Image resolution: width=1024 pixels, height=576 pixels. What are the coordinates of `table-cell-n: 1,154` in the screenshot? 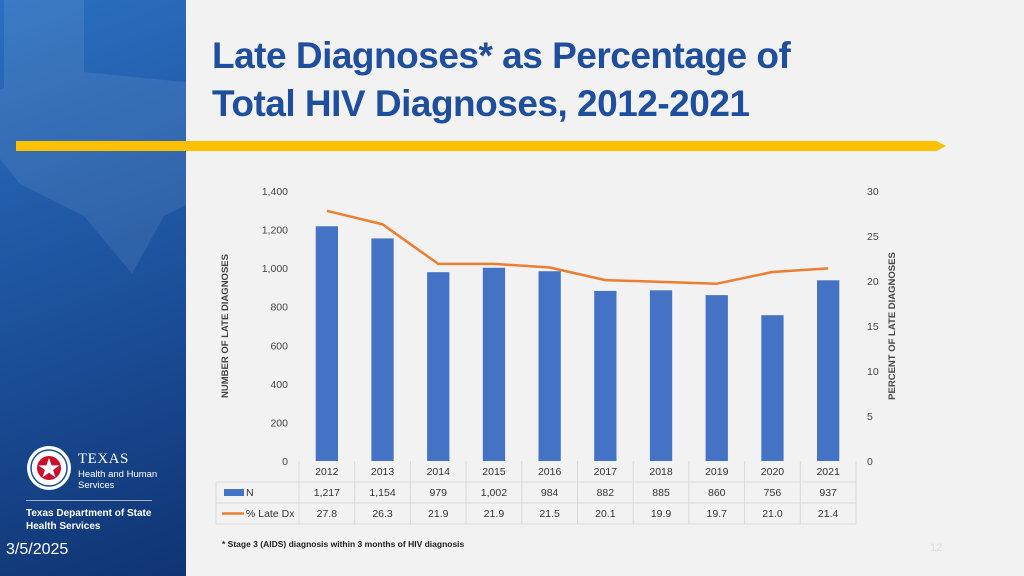 It's located at (382, 493).